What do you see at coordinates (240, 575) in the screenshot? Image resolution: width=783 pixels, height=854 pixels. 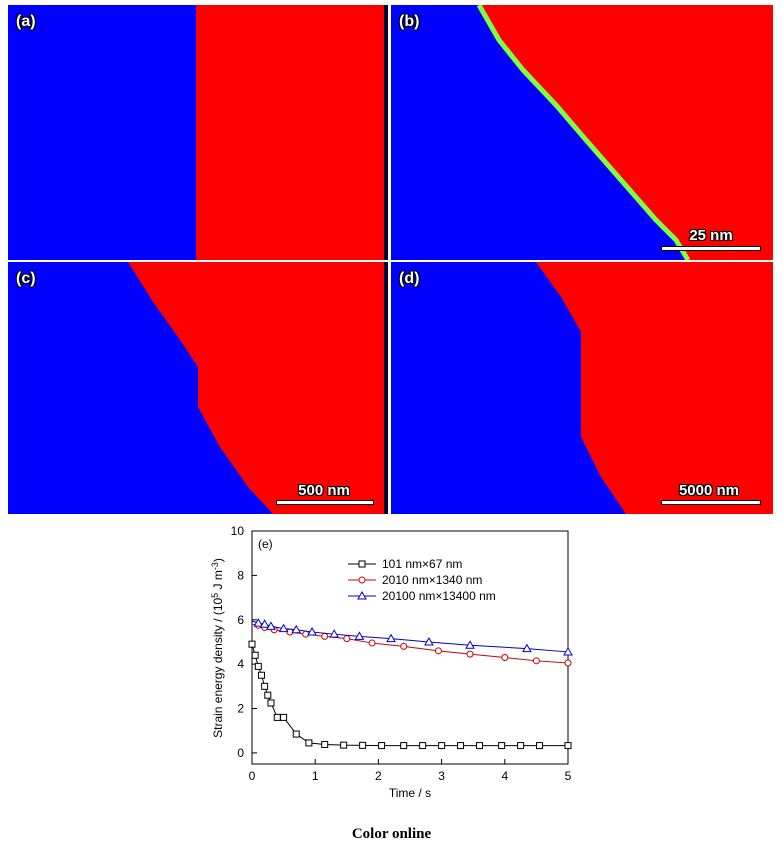 I see `y-tick-label: 8` at bounding box center [240, 575].